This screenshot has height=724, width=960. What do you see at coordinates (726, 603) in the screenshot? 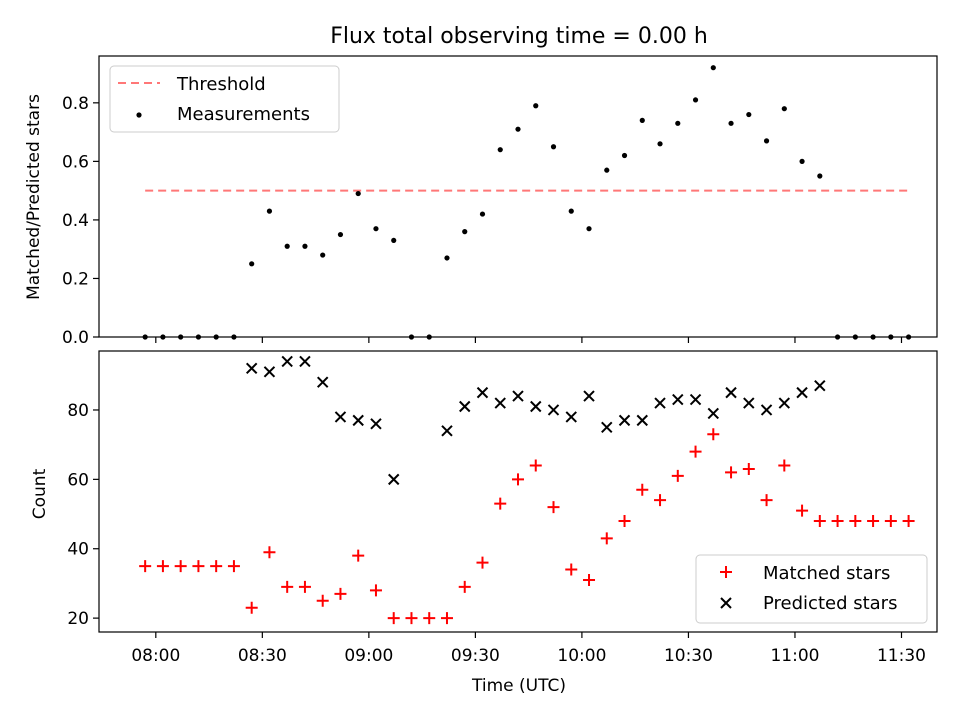
I see `predicted-legend-swatch` at bounding box center [726, 603].